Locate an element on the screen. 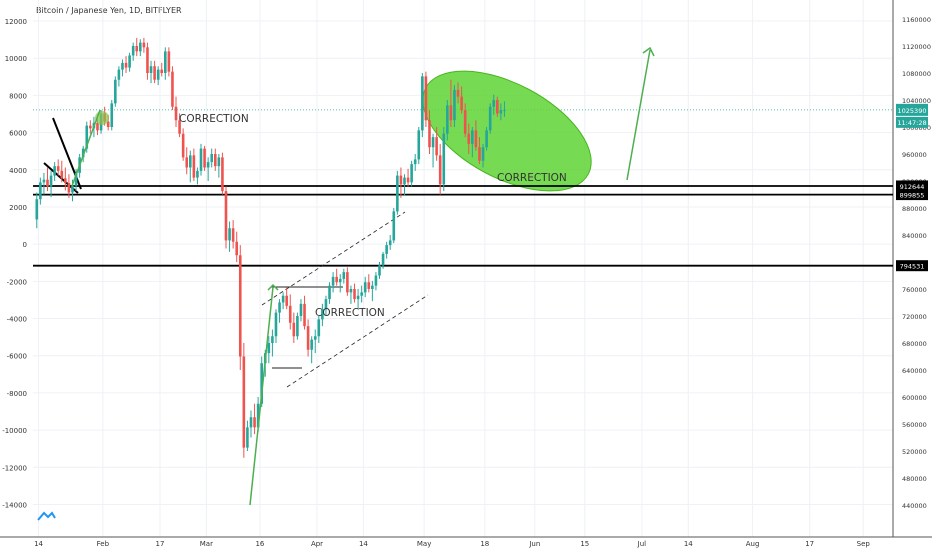 The height and width of the screenshot is (550, 932). x-axis-tick: 17 is located at coordinates (159, 544).